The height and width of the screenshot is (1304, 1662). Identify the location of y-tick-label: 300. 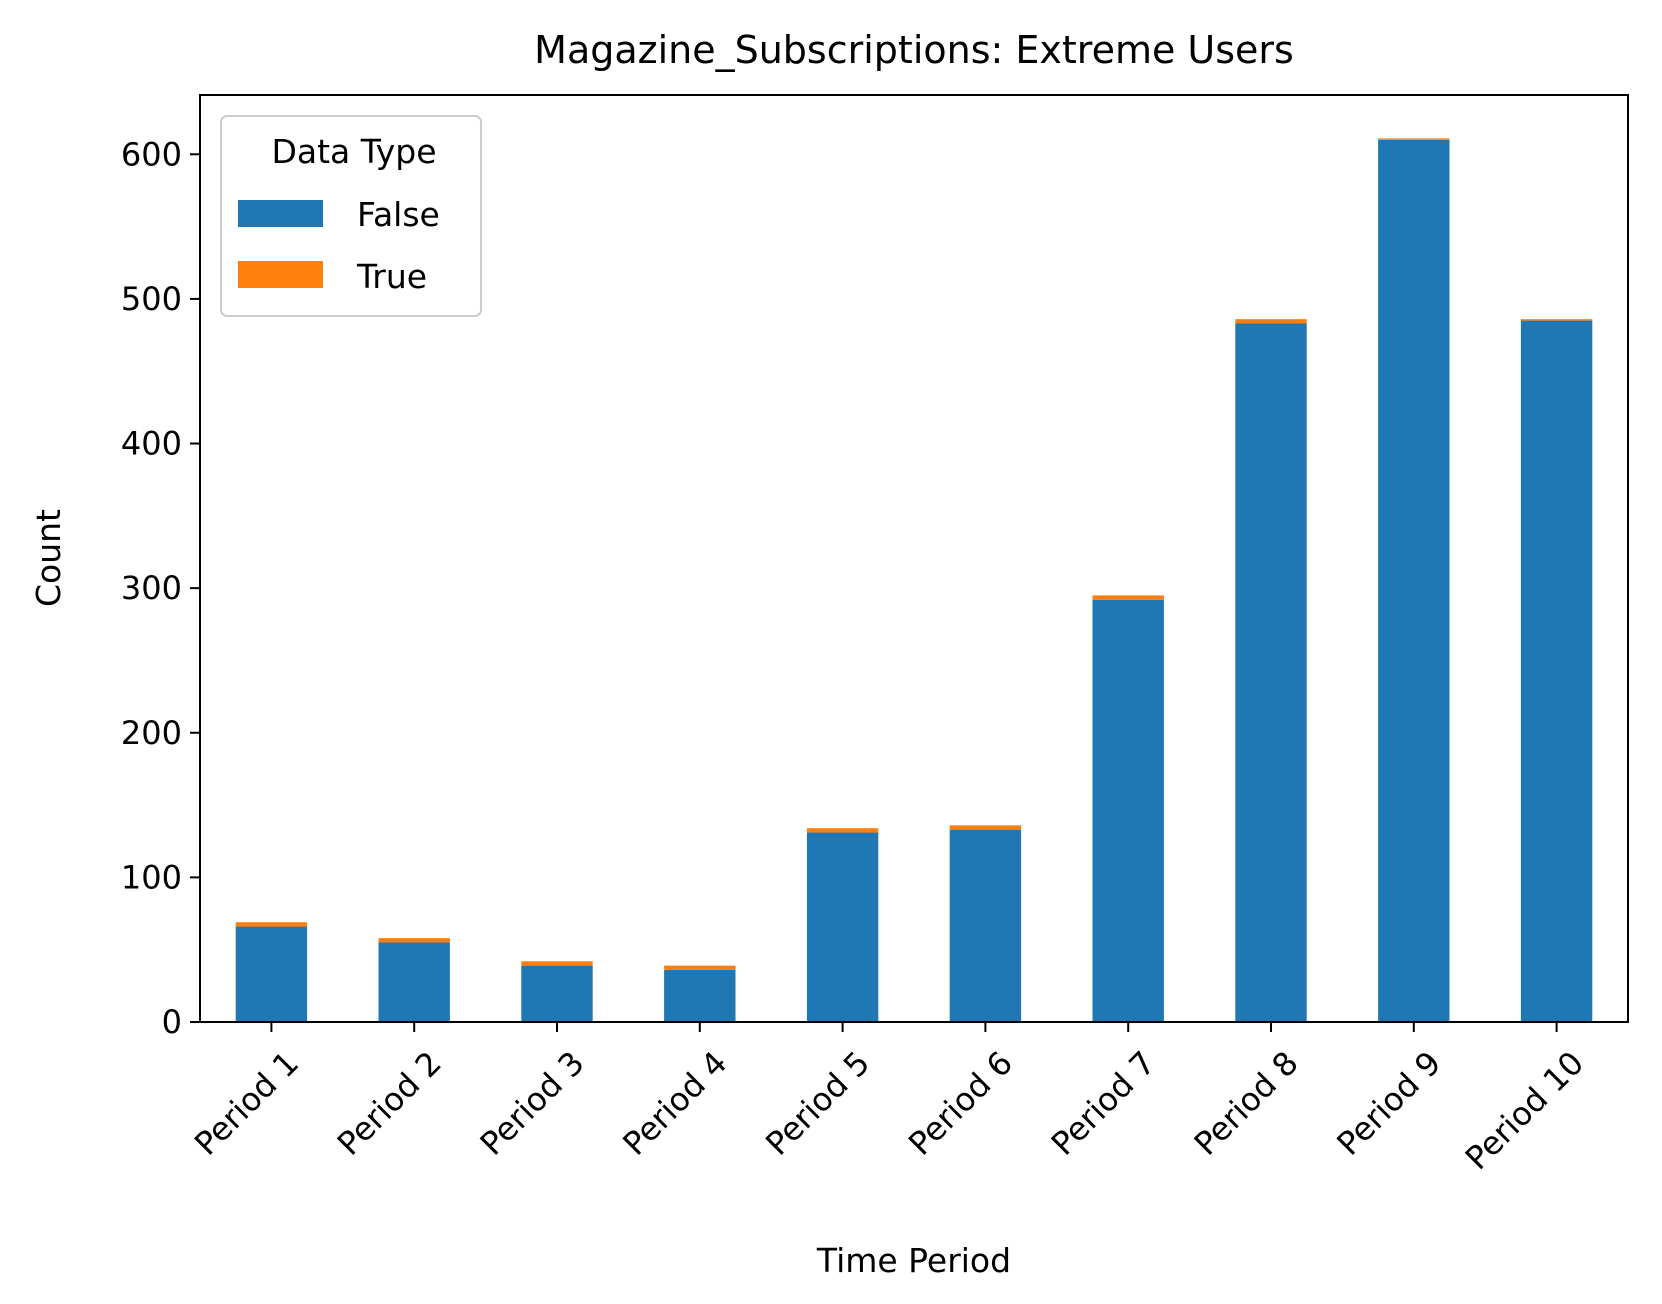
(151, 588).